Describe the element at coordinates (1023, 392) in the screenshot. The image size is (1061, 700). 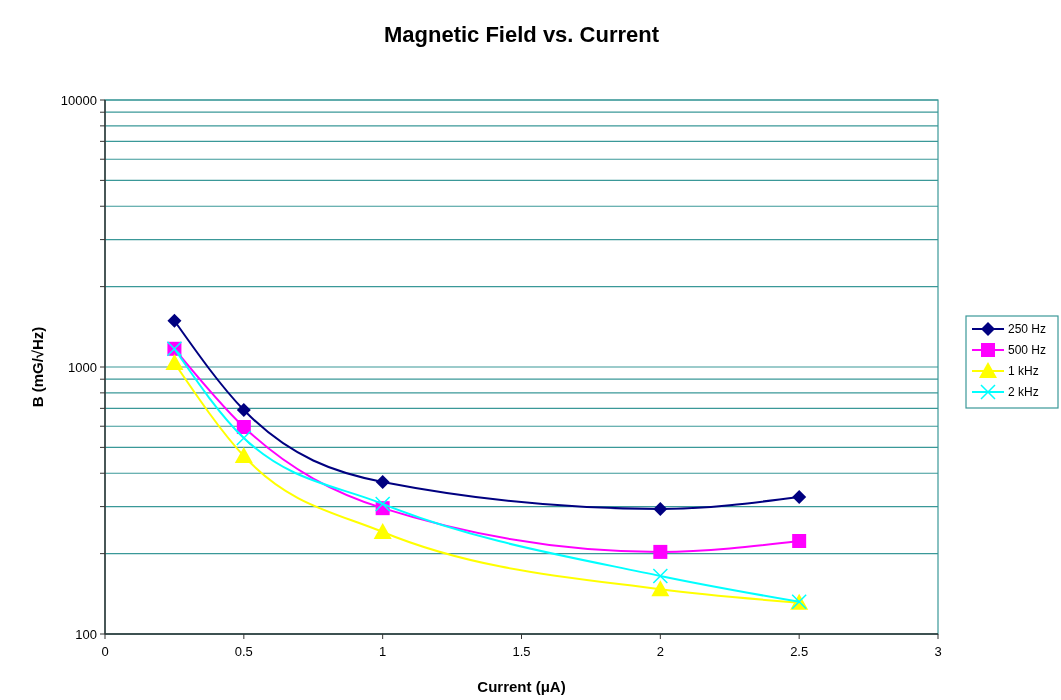
I see `legend-label: 2 kHz` at that location.